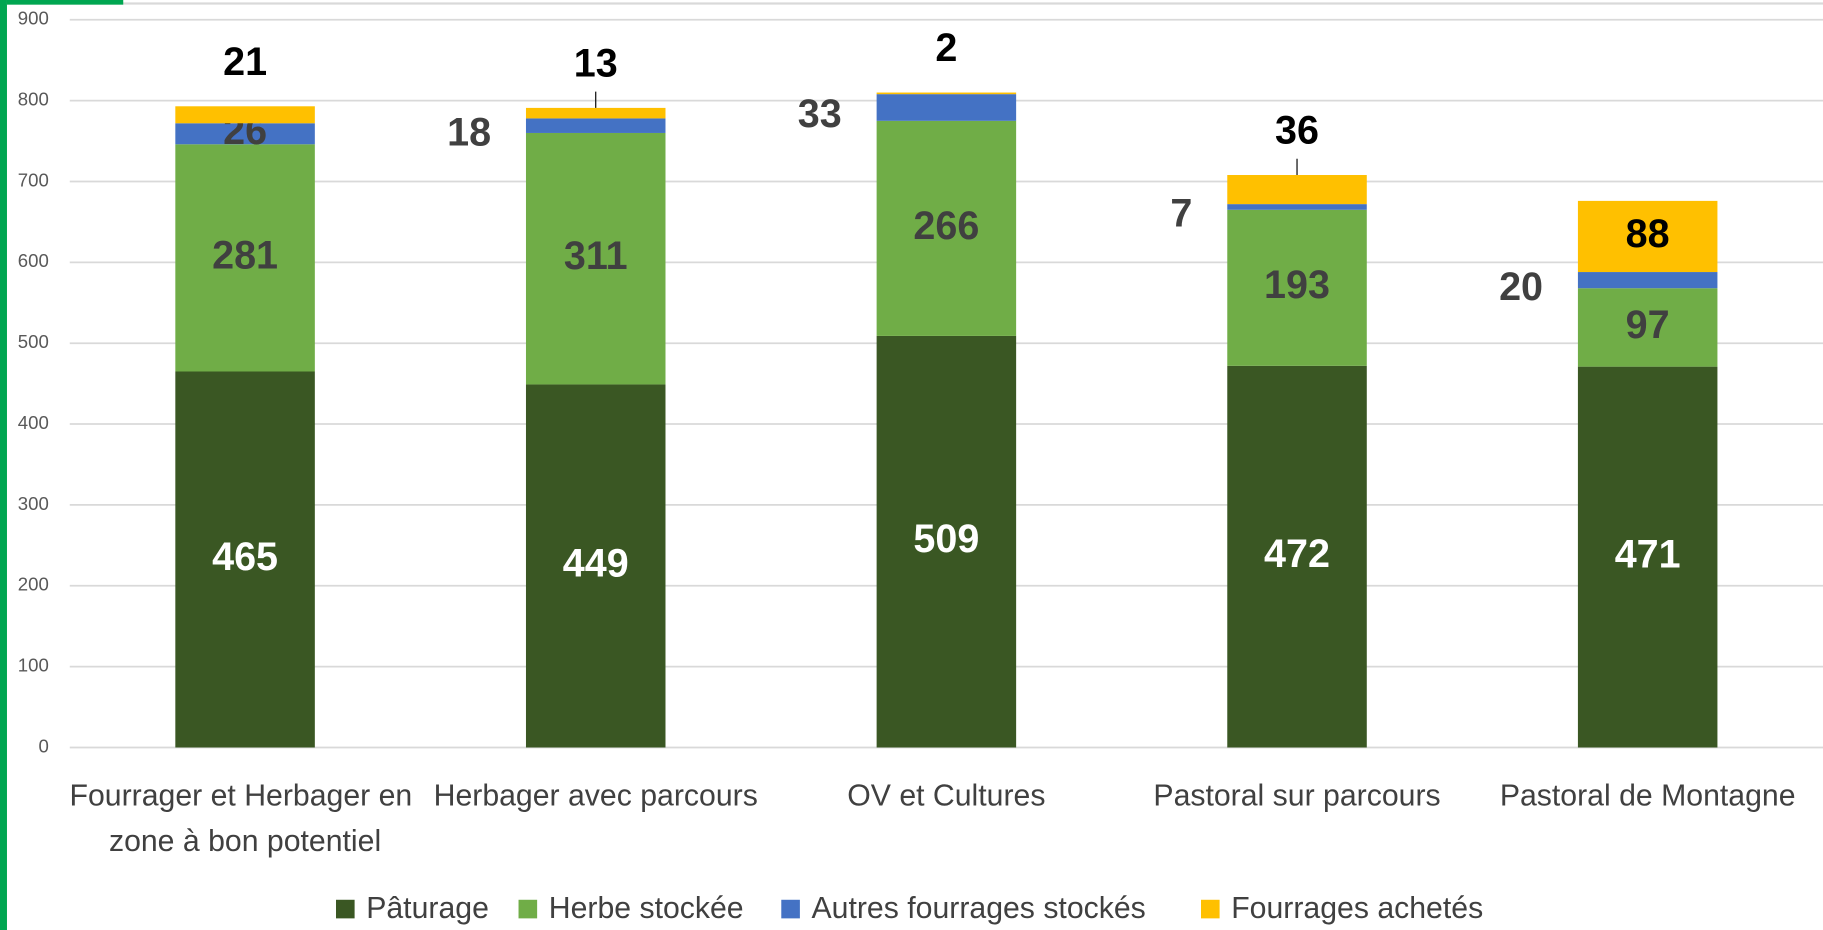 This screenshot has height=930, width=1823. Describe the element at coordinates (1648, 795) in the screenshot. I see `x-tick-label: Pastoral de Montagne` at that location.